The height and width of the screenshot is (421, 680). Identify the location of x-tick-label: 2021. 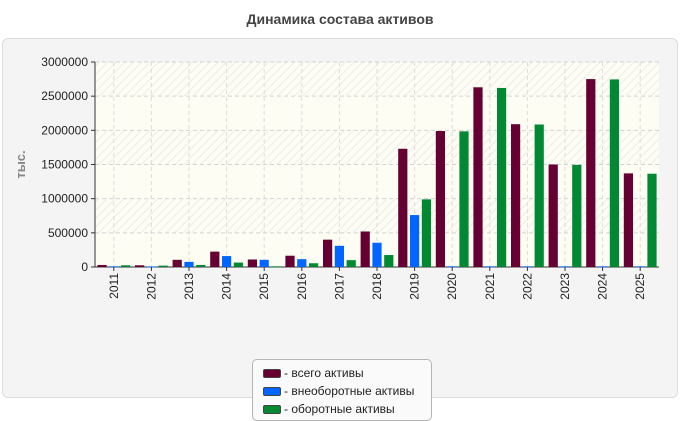
(490, 286).